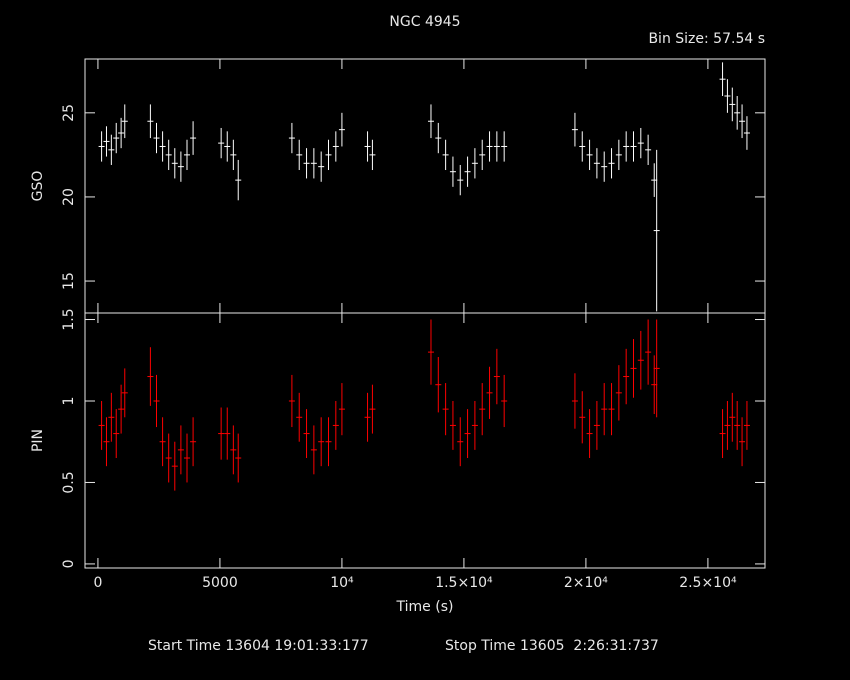  Describe the element at coordinates (708, 583) in the screenshot. I see `x-tick-label: 2.5×10⁴` at that location.